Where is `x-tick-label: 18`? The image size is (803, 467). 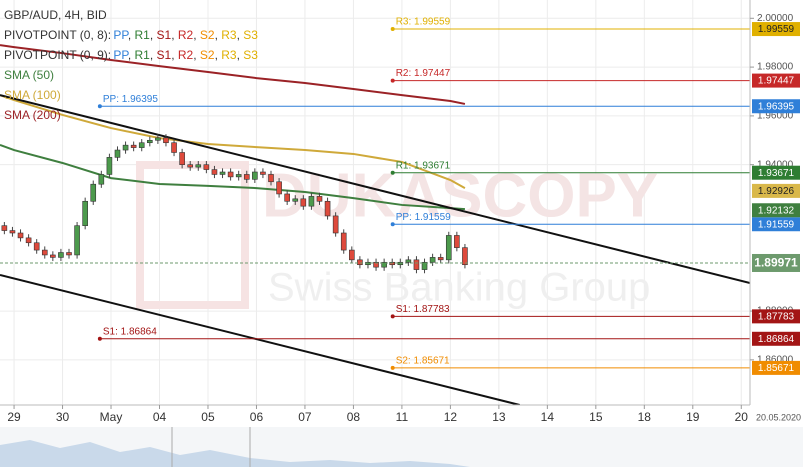
x-tick-label: 18 is located at coordinates (645, 417).